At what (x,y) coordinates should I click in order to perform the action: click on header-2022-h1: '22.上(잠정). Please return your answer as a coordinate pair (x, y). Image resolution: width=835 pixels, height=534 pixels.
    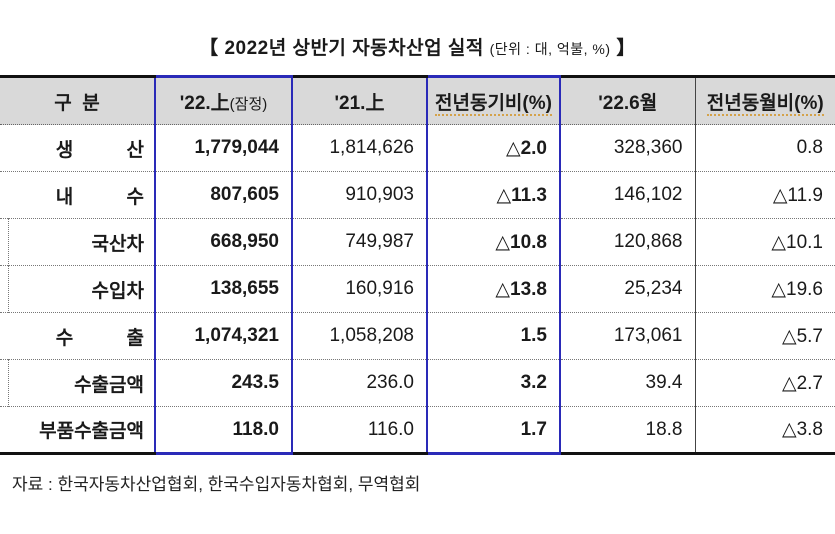
    Looking at the image, I should click on (223, 100).